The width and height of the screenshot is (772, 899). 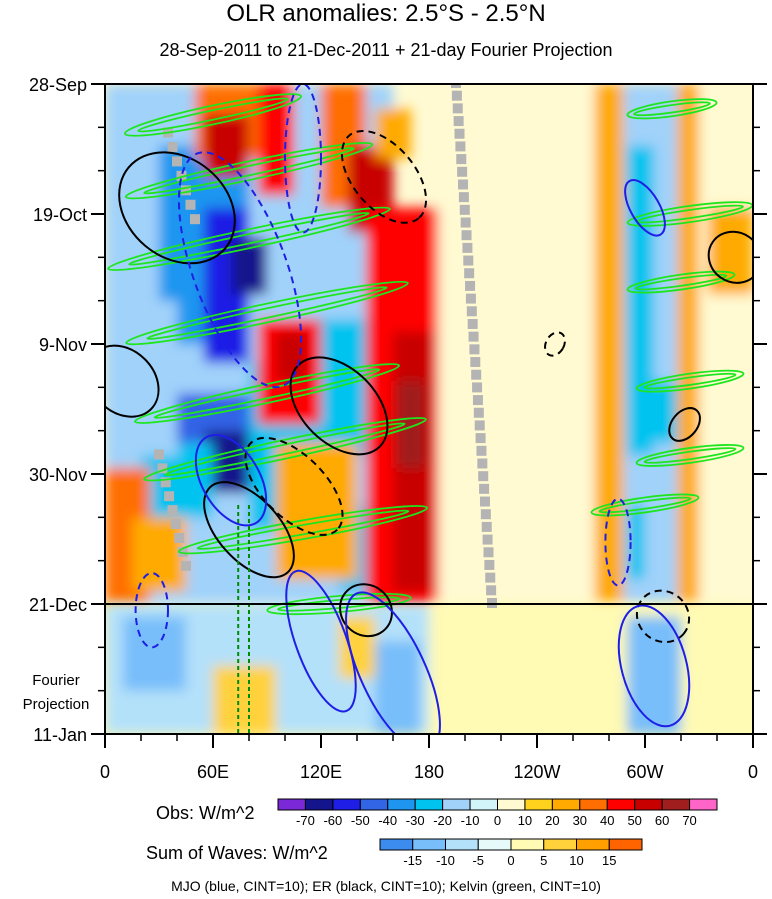 I want to click on obs-colorbar-label: Obs: W/m^2, so click(x=205, y=813).